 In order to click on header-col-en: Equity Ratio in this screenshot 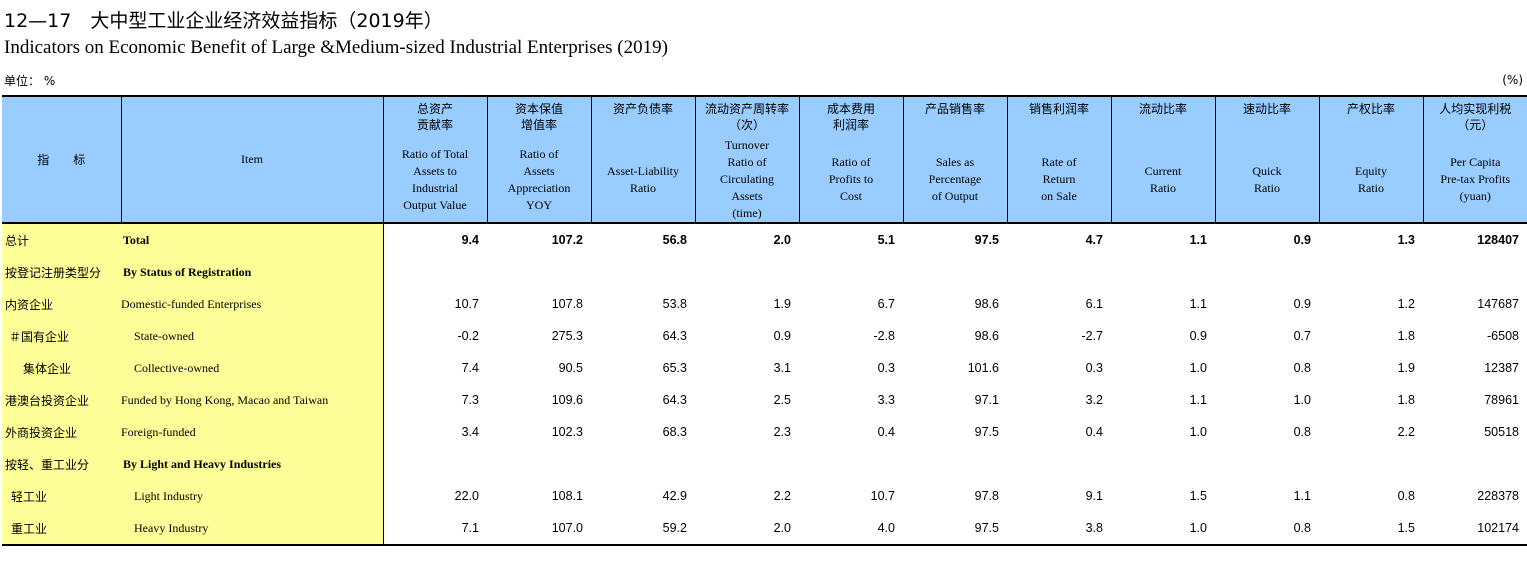, I will do `click(1371, 179)`.